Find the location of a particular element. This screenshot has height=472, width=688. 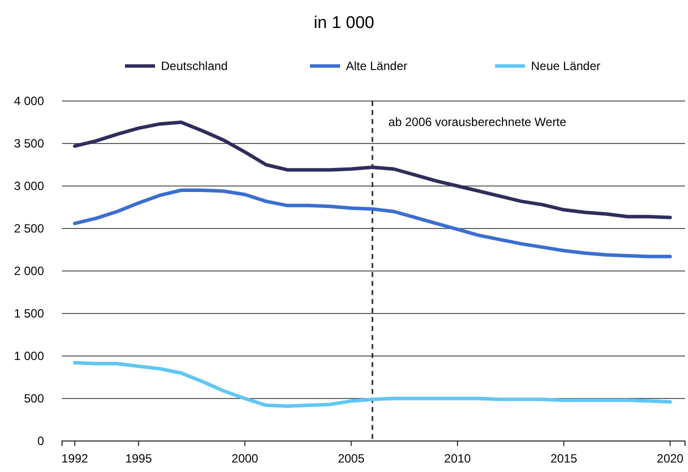

y-tick-label: 3 500 is located at coordinates (29, 143).